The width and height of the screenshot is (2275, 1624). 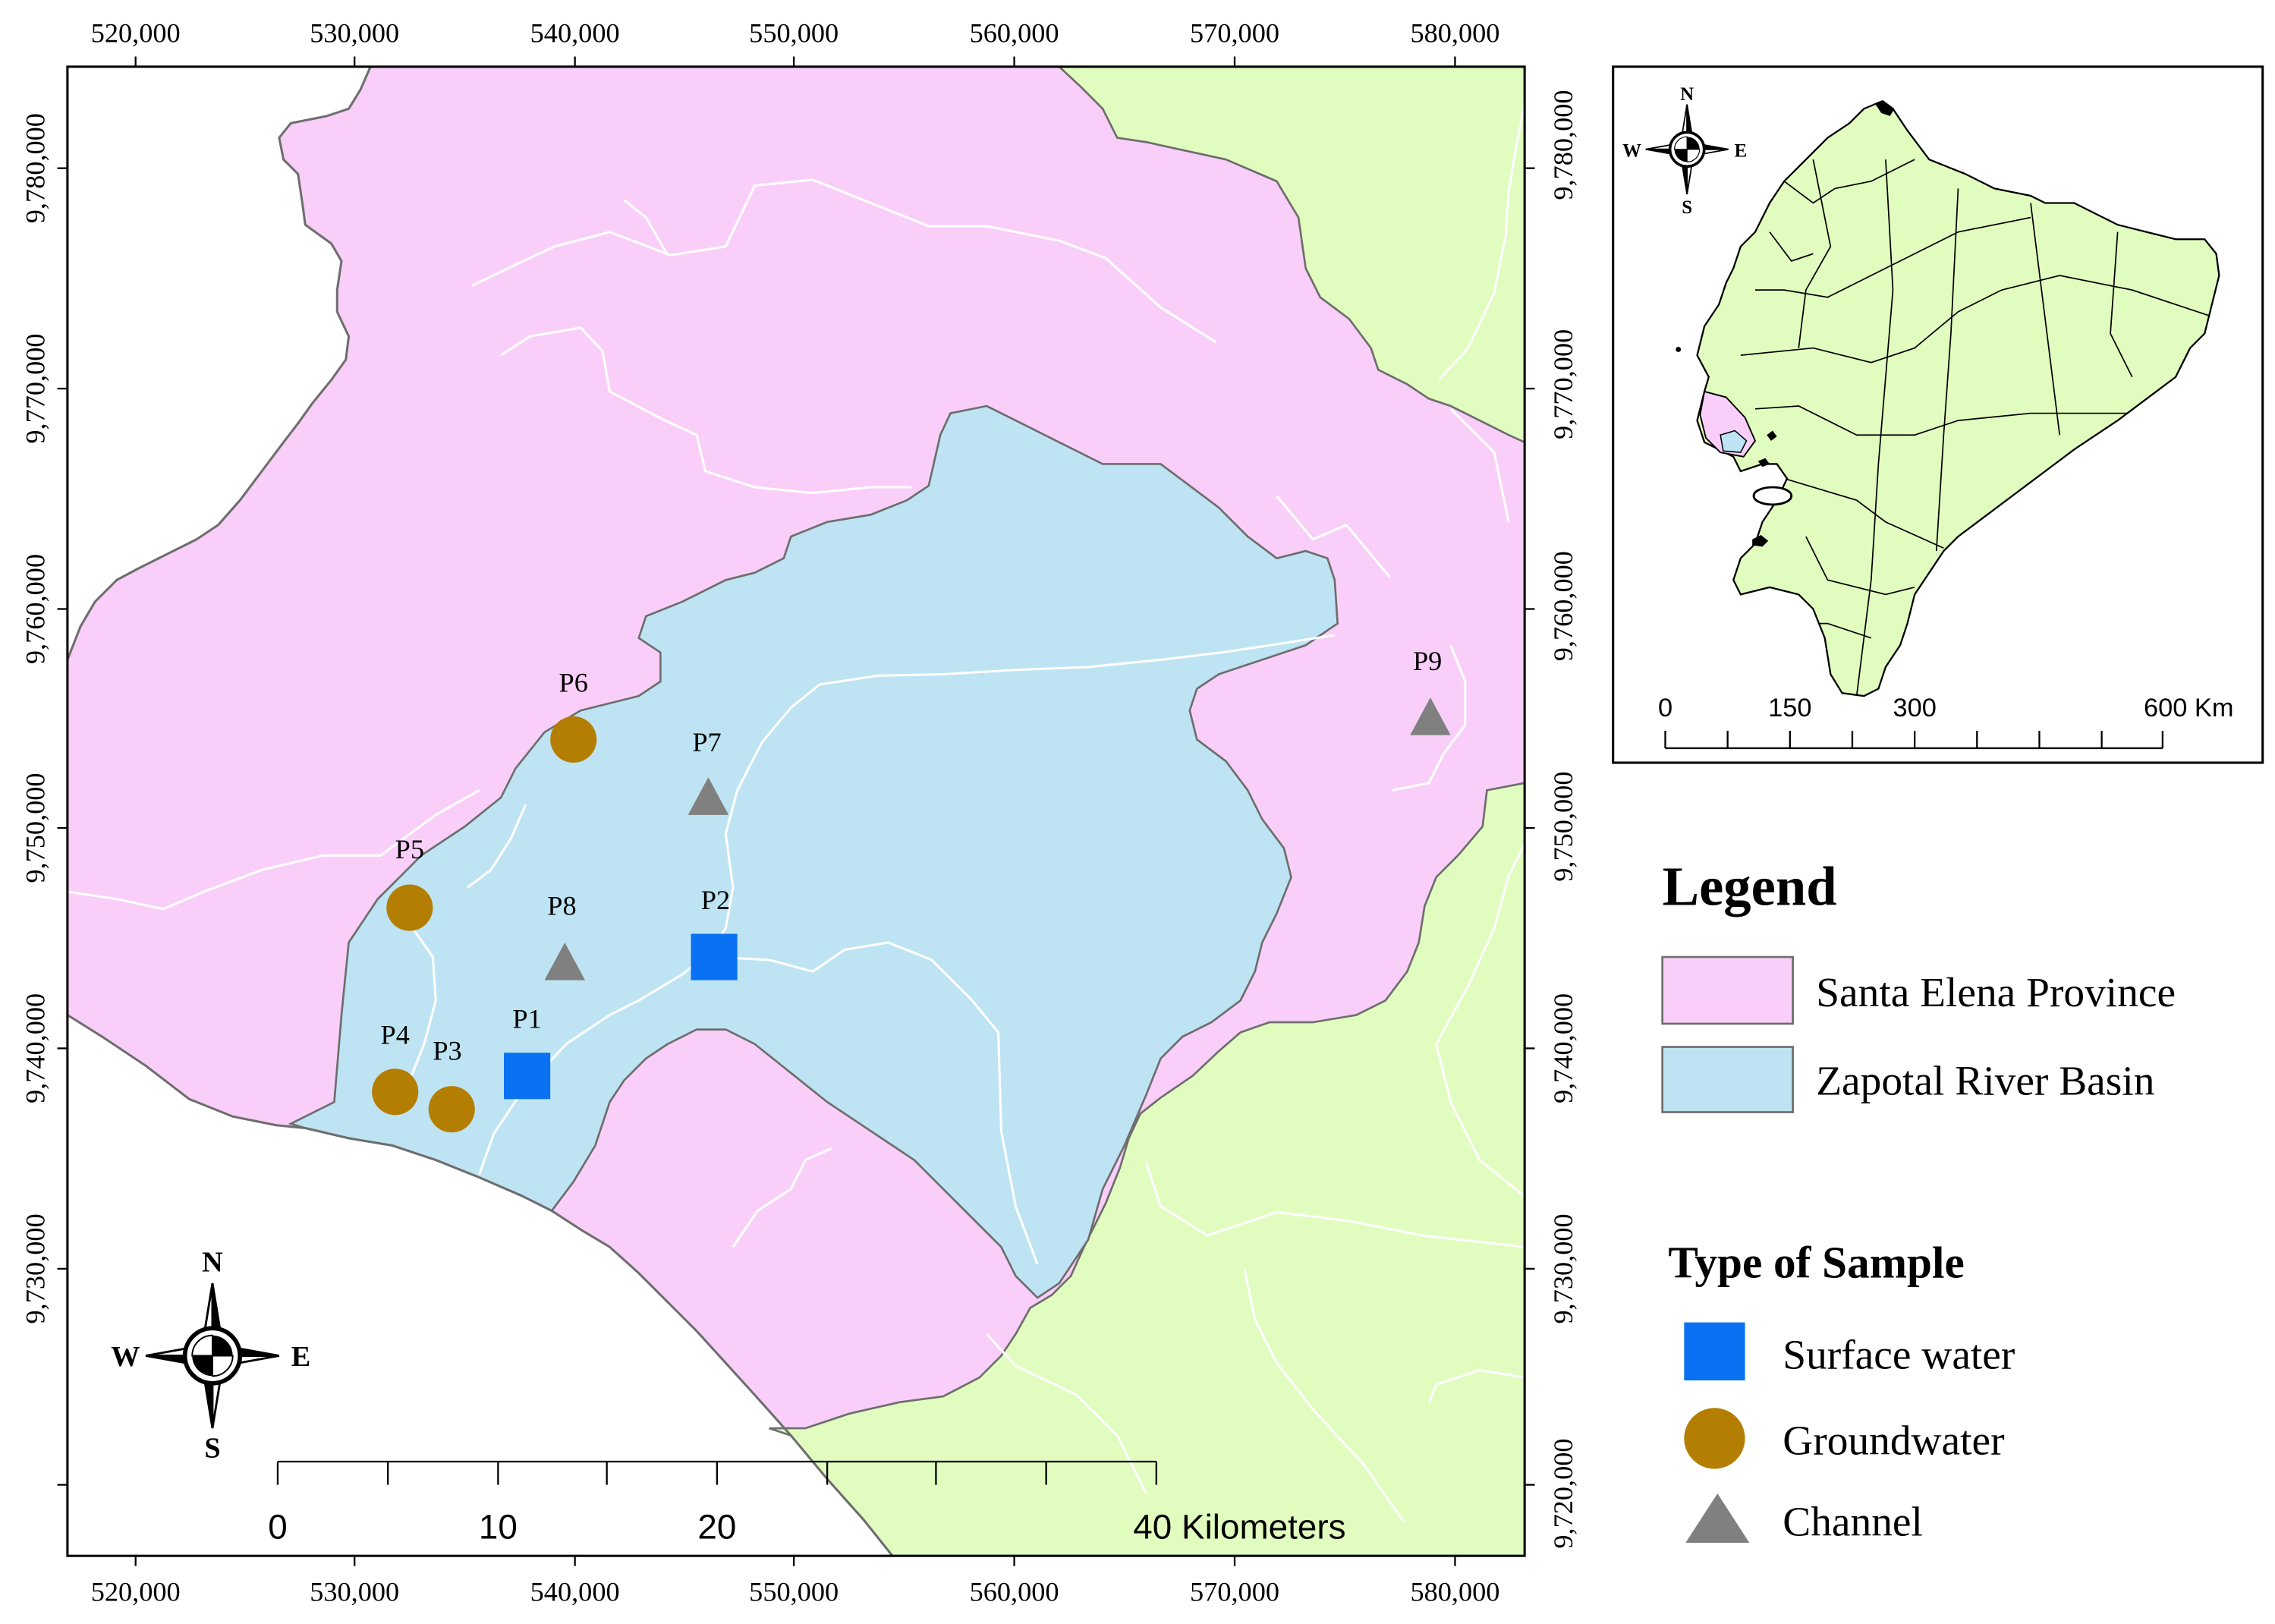 I want to click on legend-swatch-zapotal, so click(x=1727, y=1079).